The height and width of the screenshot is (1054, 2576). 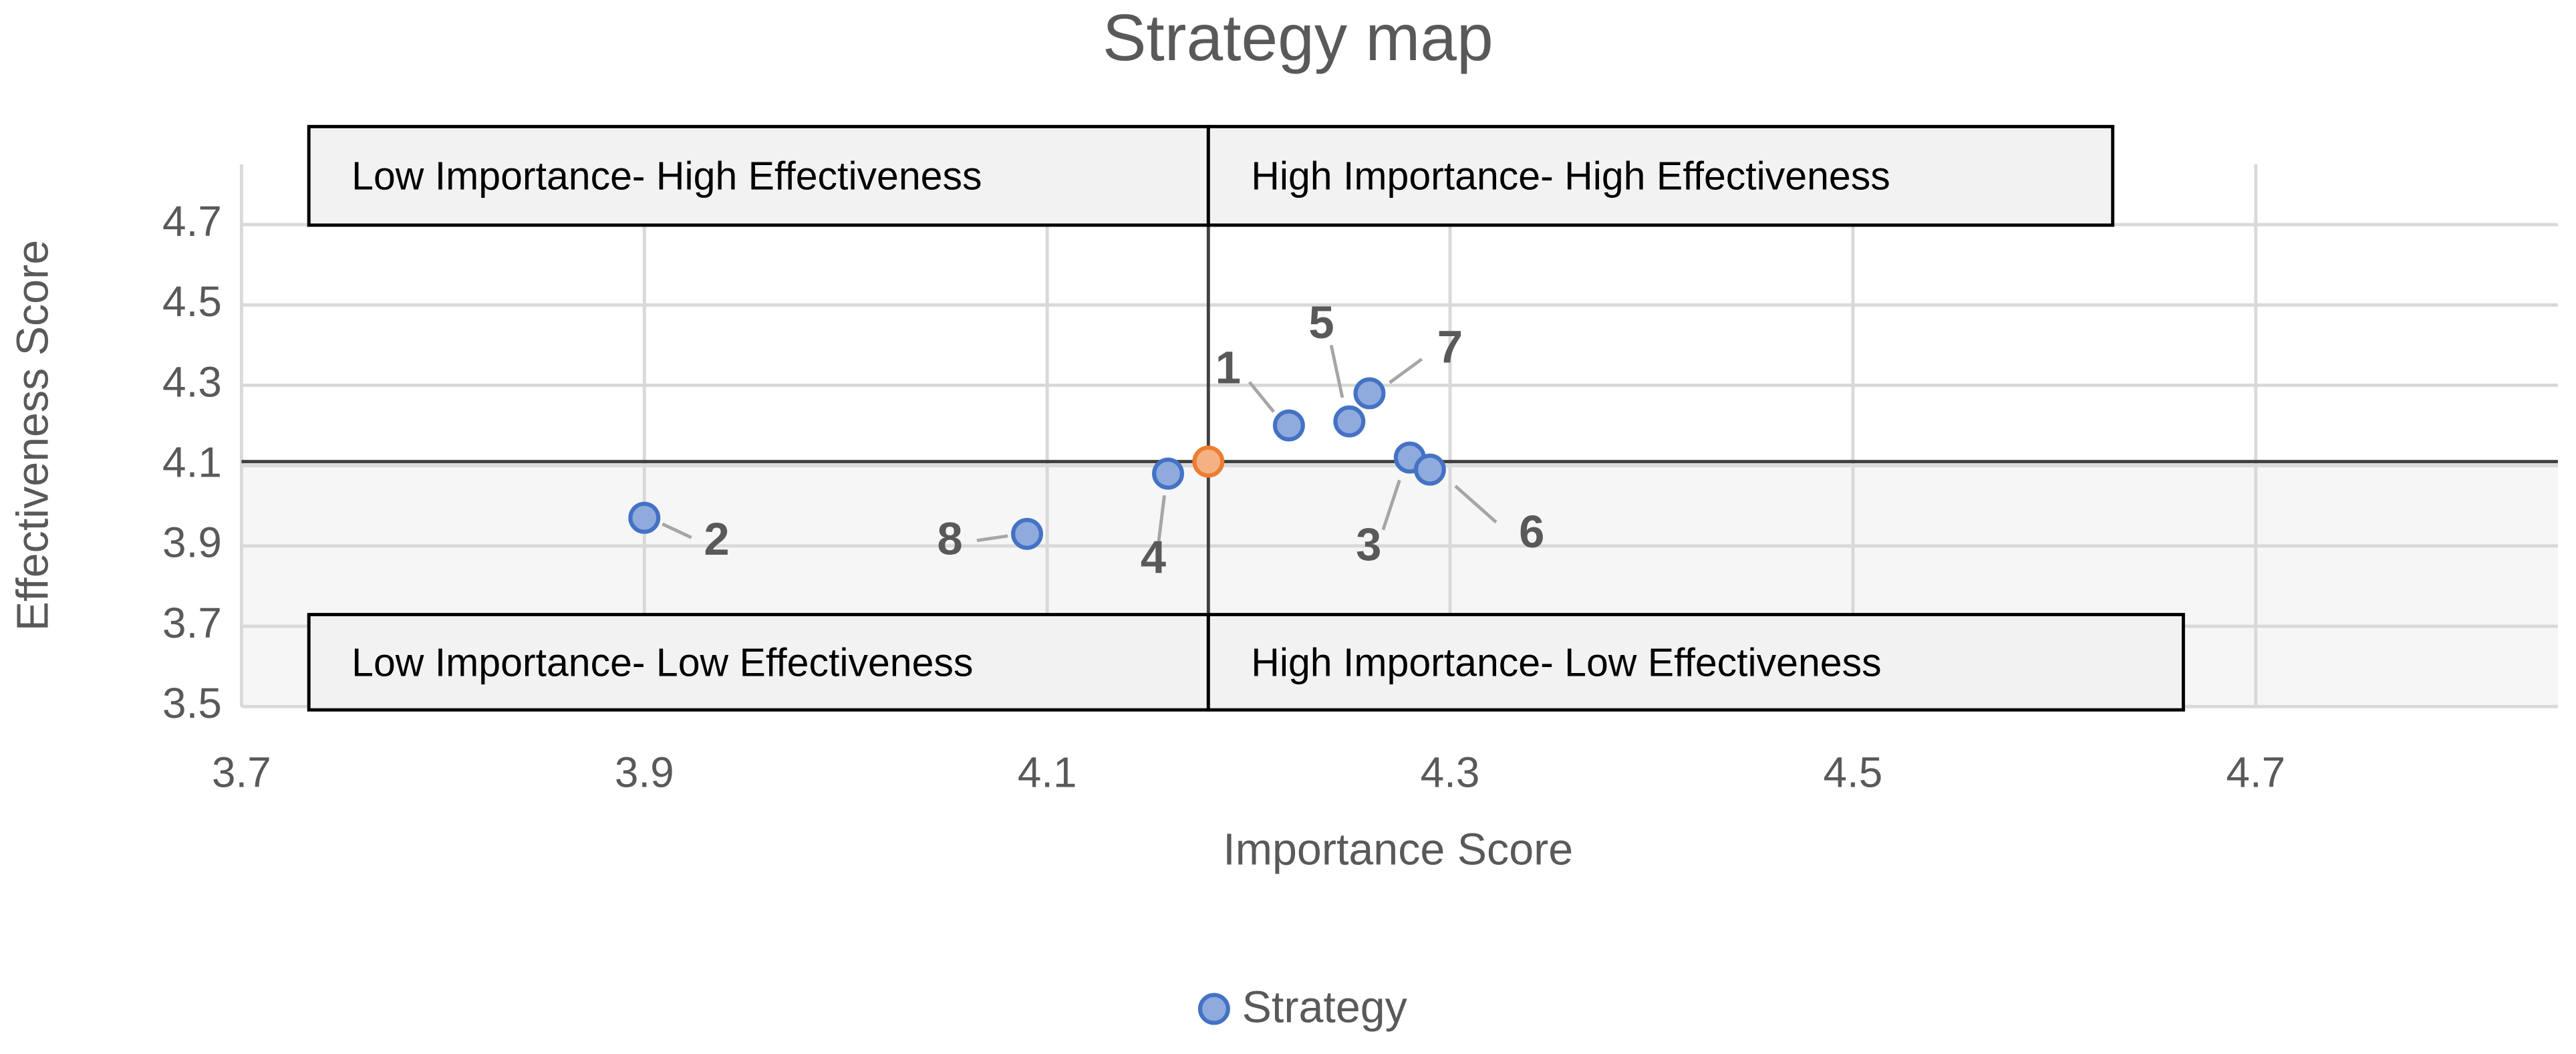 I want to click on y-tick-label: 4.3, so click(x=192, y=382).